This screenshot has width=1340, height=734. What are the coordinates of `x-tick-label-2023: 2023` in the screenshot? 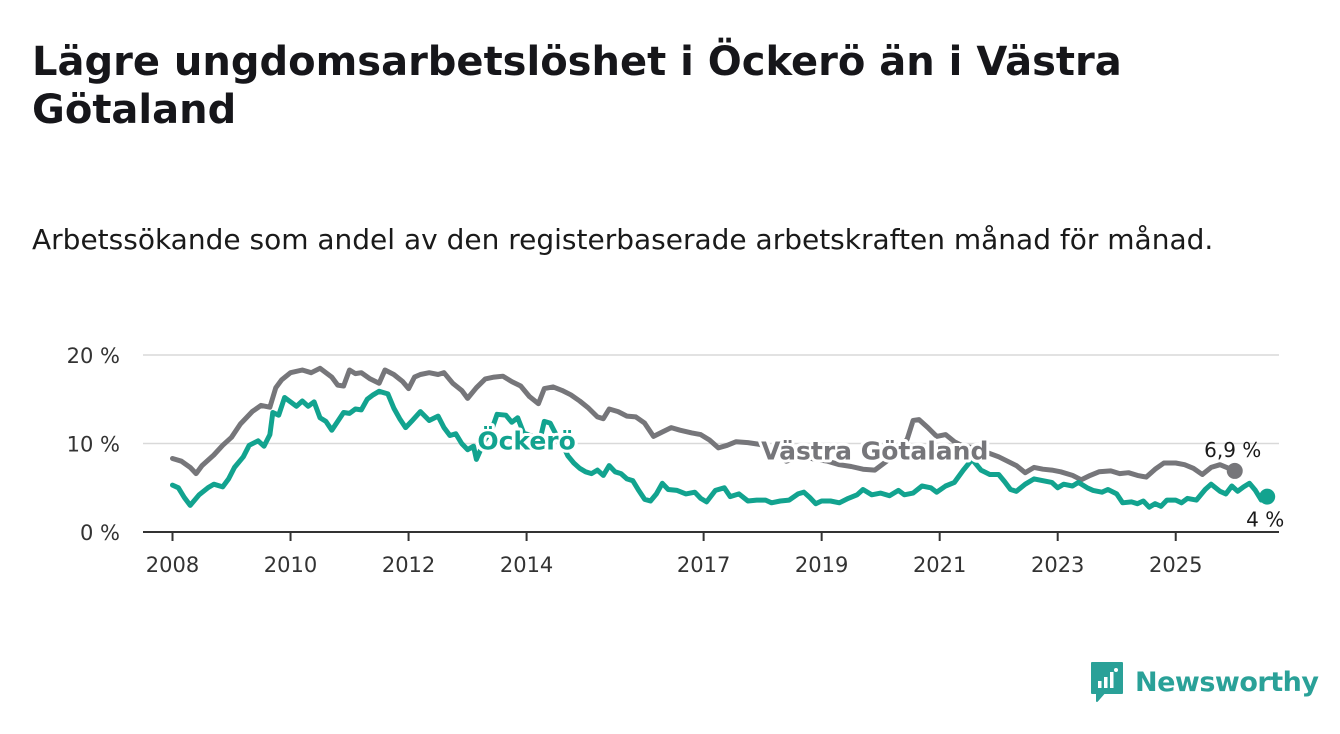 It's located at (1057, 565).